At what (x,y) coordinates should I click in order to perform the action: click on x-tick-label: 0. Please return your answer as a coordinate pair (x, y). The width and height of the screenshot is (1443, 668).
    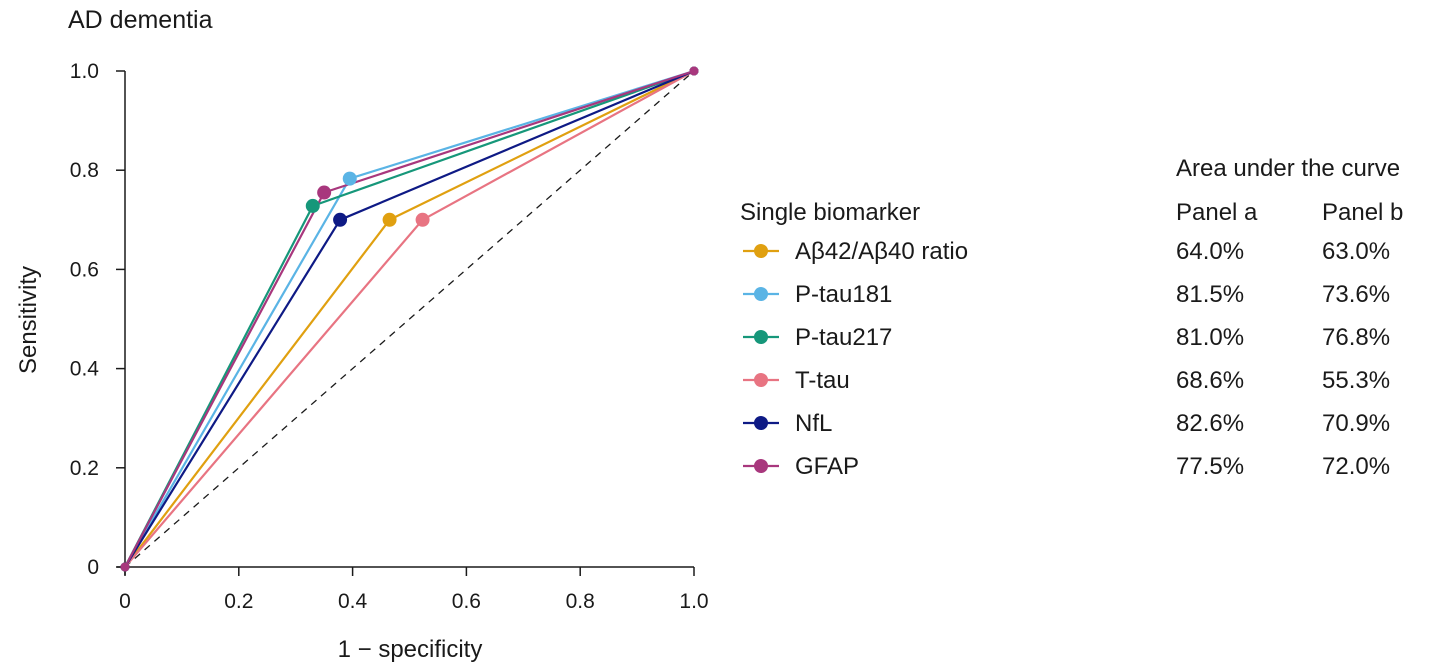
    Looking at the image, I should click on (125, 601).